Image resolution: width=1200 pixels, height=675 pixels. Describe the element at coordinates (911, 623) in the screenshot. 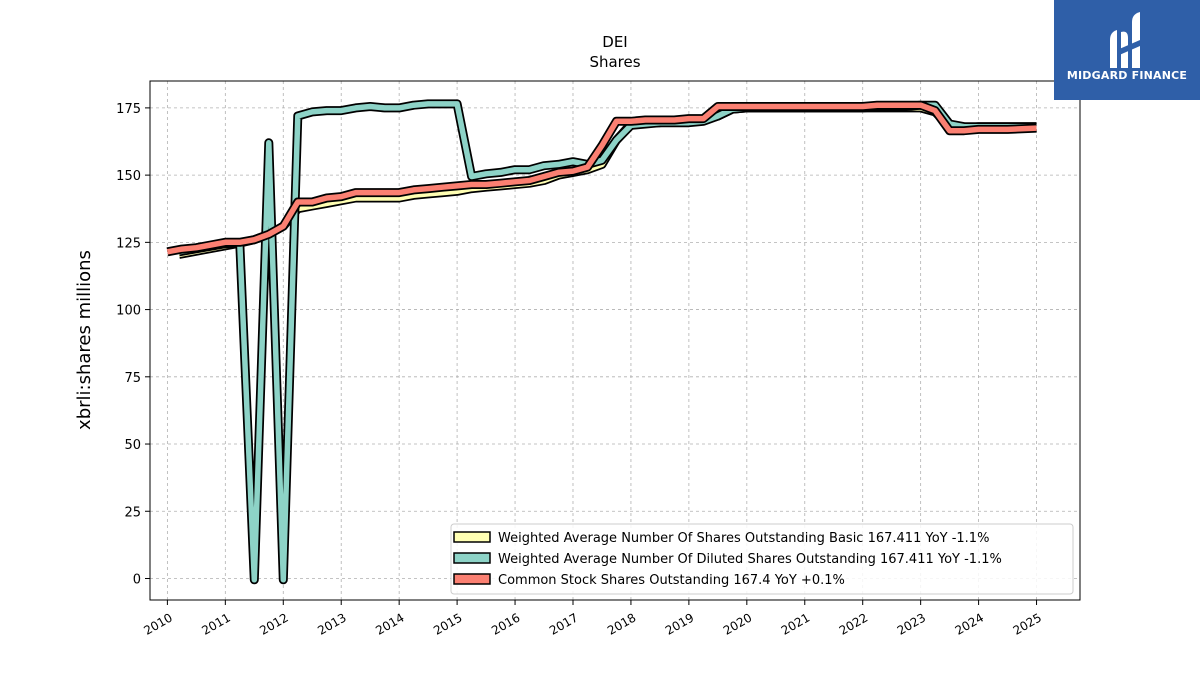

I see `x-tick-label: 2023` at that location.